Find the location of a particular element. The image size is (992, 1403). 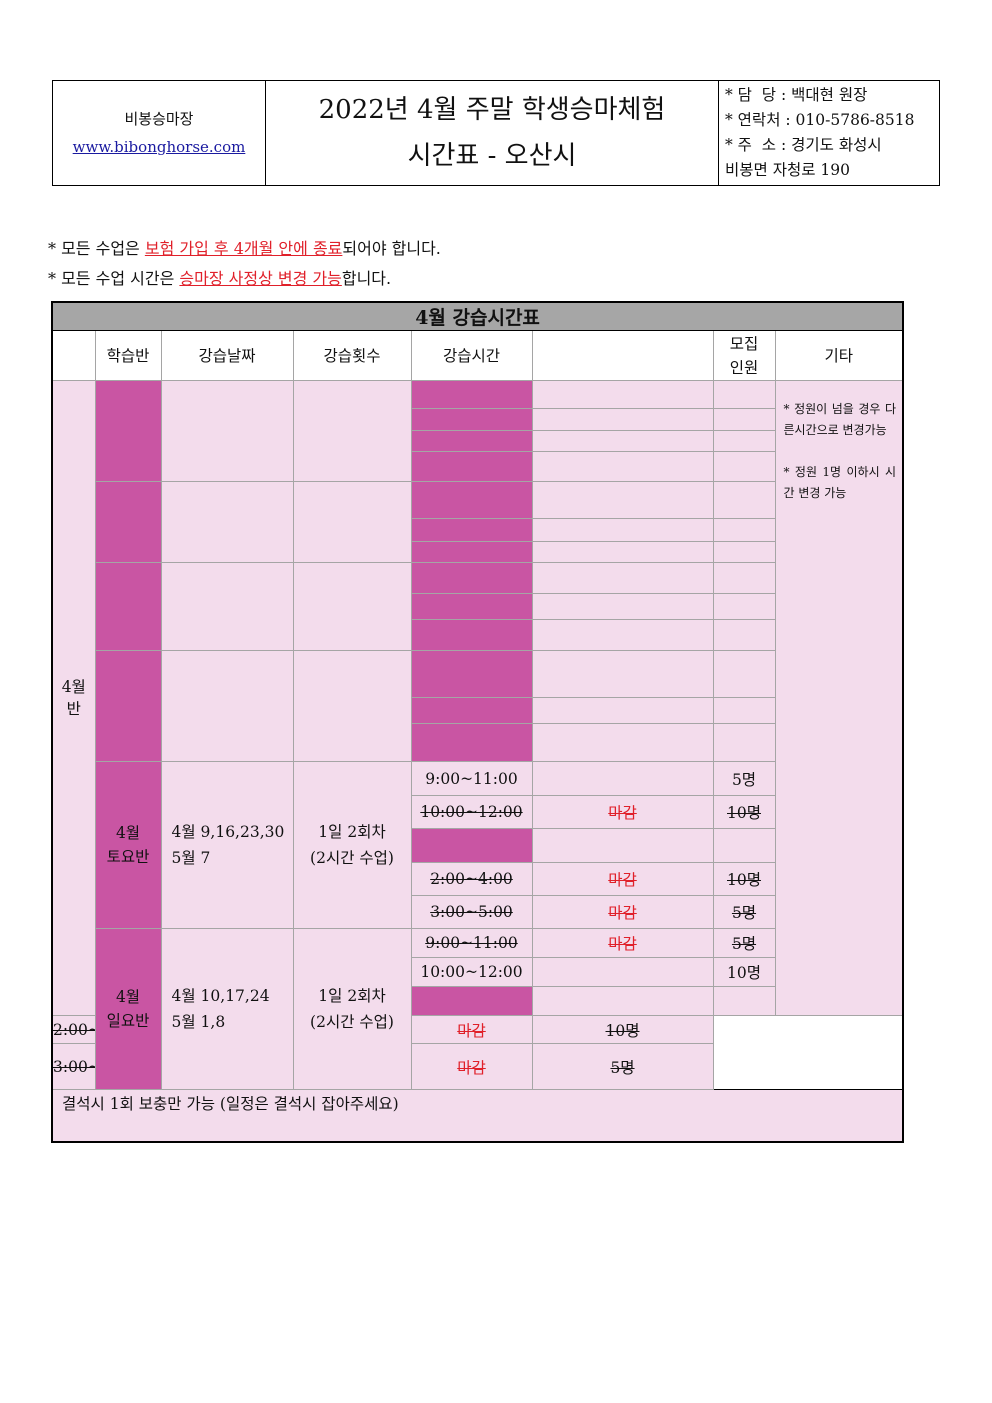

saturday-row: 10:00~12:00 마감 10명 is located at coordinates (477, 812).